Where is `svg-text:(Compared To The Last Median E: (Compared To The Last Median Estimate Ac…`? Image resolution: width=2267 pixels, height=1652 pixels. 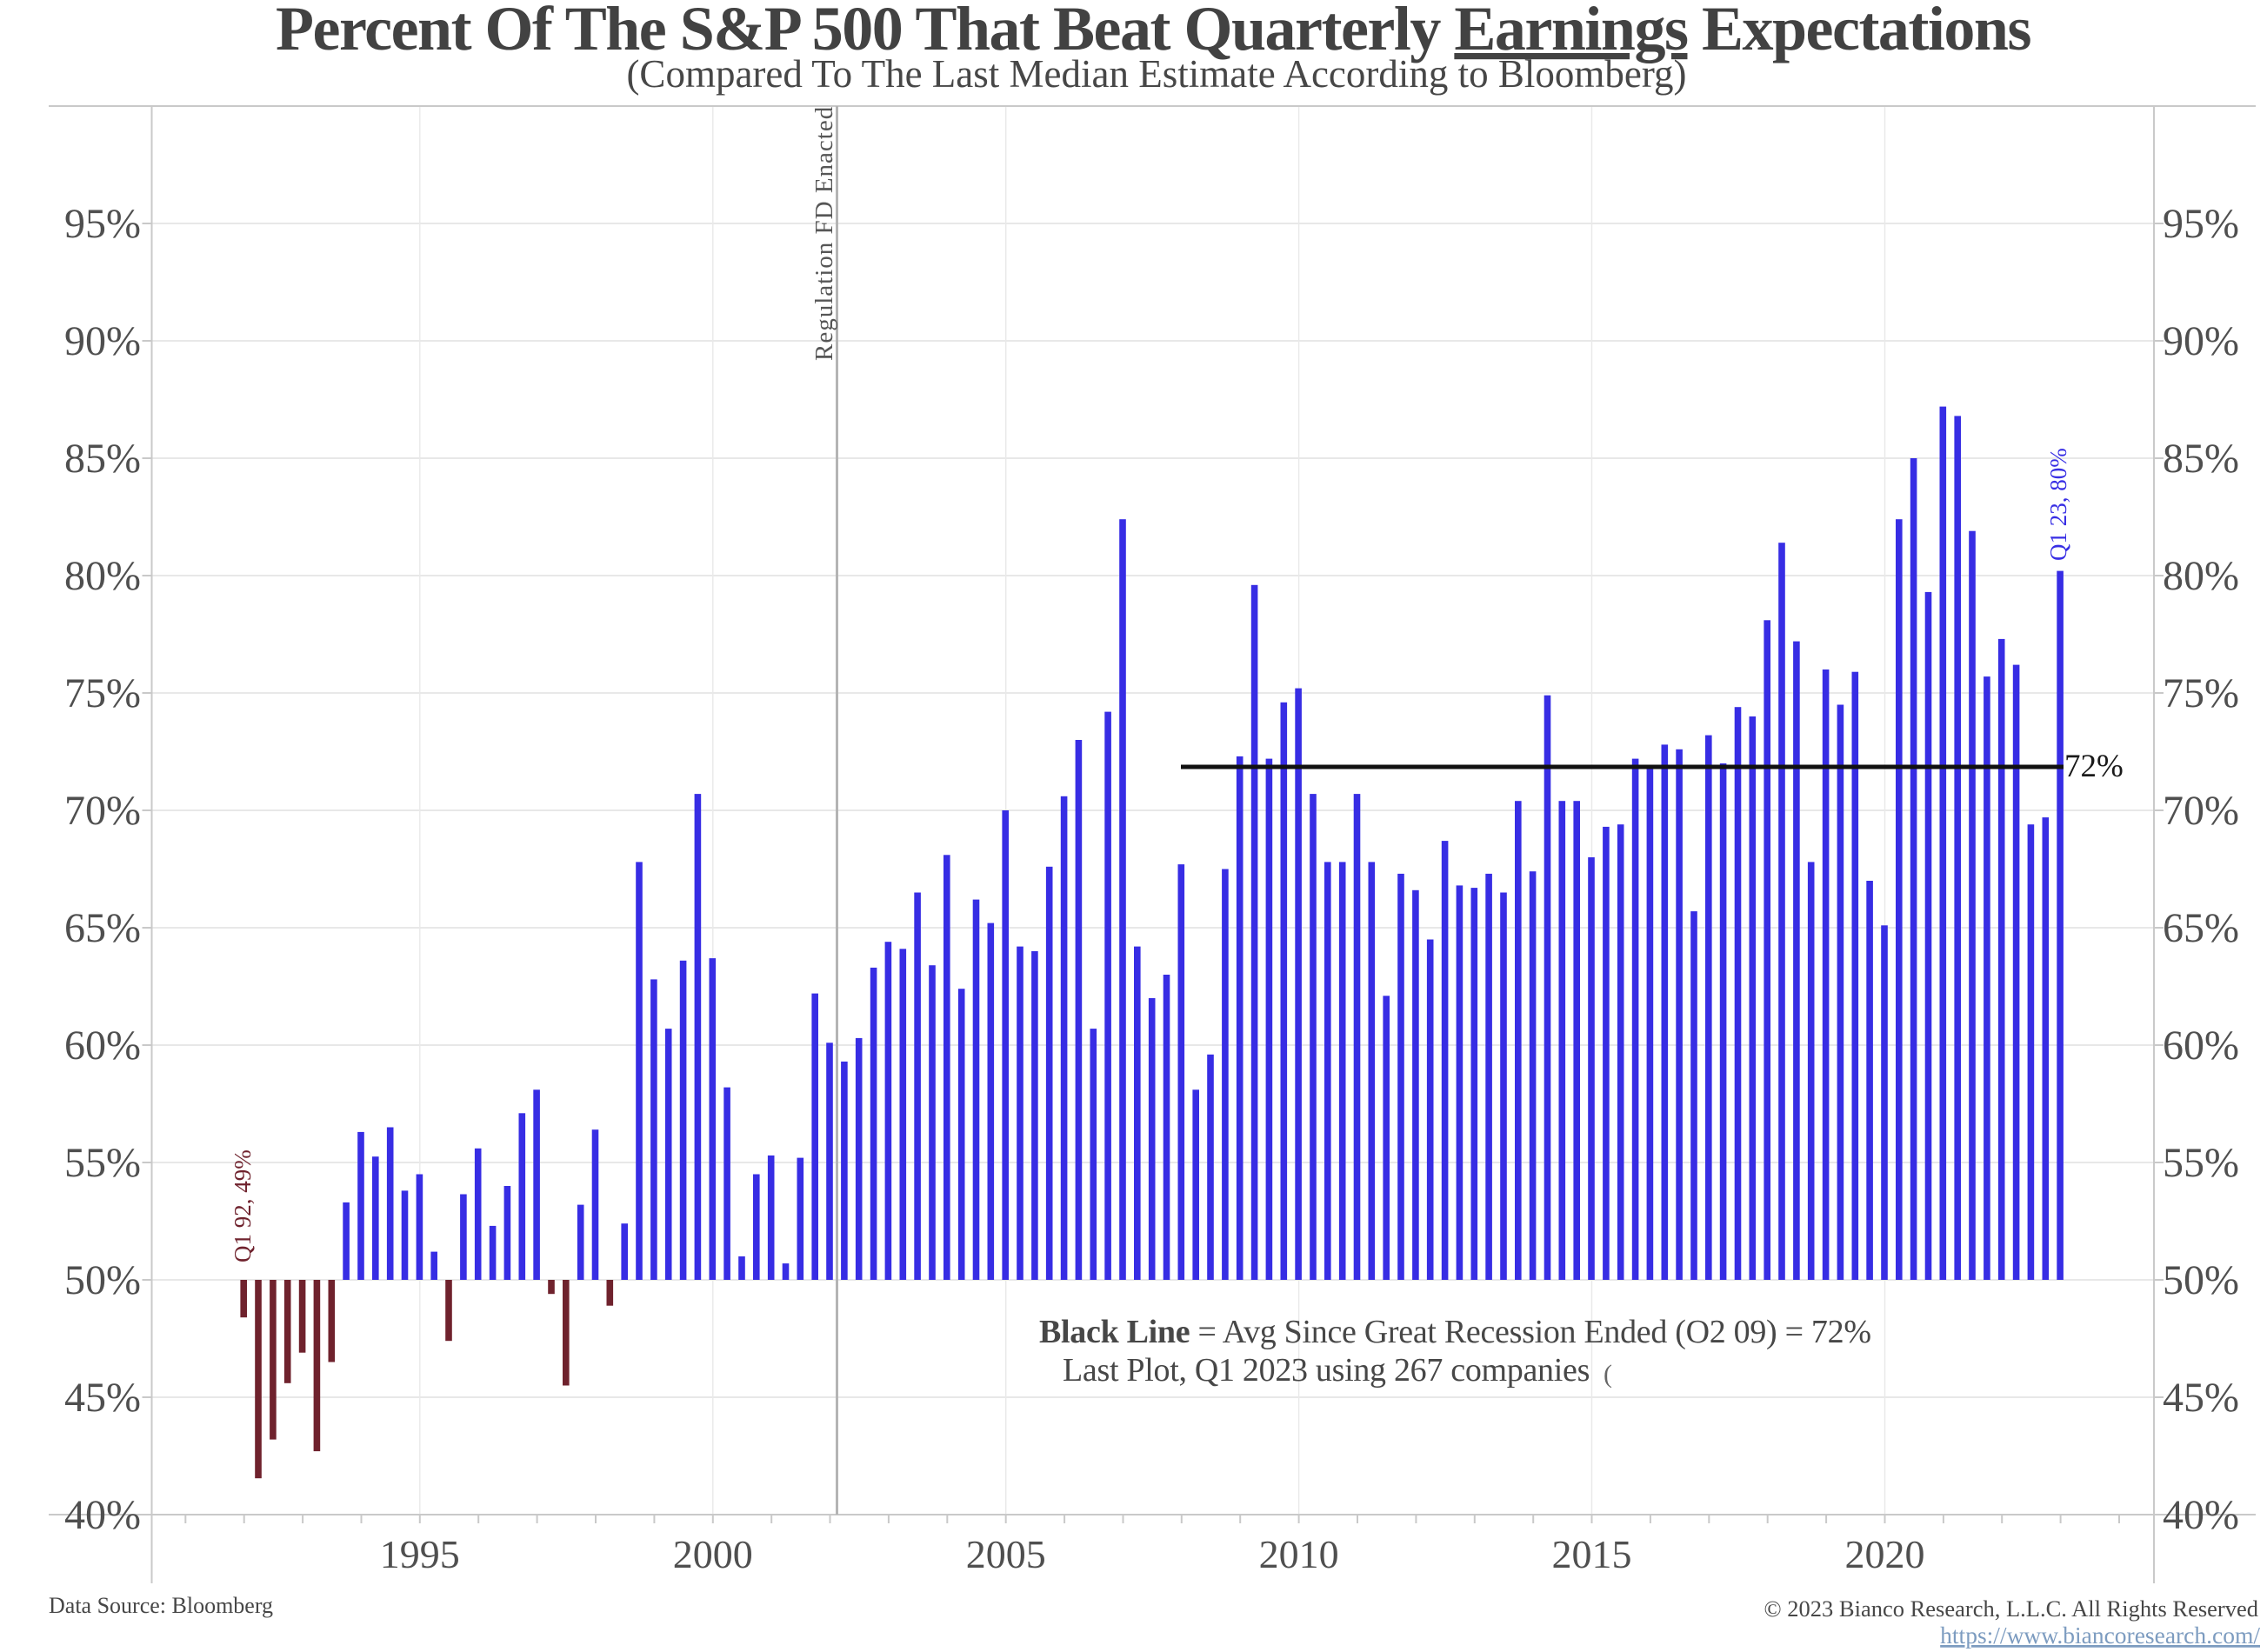
svg-text:(Compared To The Last Median E: (Compared To The Last Median Estimate Ac… is located at coordinates (1156, 74).